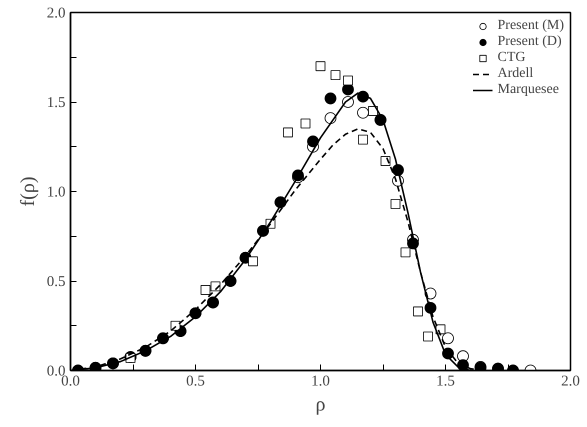 This screenshot has height=427, width=587. What do you see at coordinates (320, 382) in the screenshot?
I see `x-tick-label: 1.0` at bounding box center [320, 382].